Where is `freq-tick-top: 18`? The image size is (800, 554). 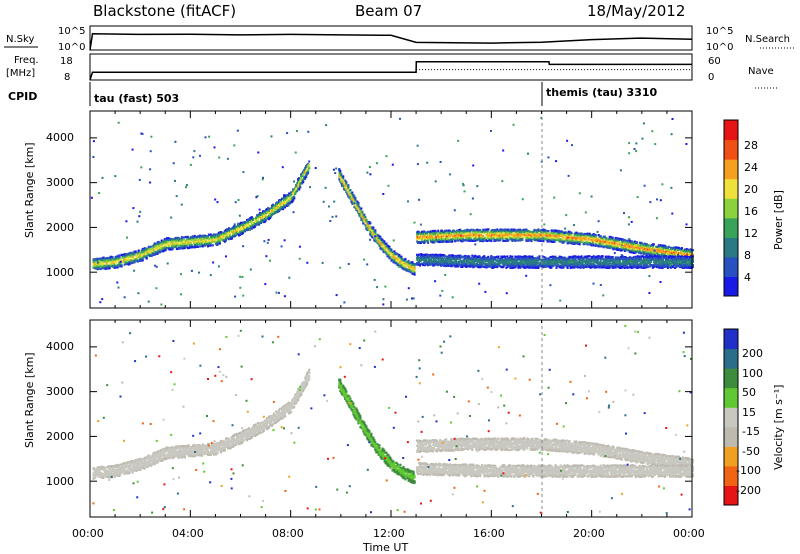 freq-tick-top: 18 is located at coordinates (66, 61).